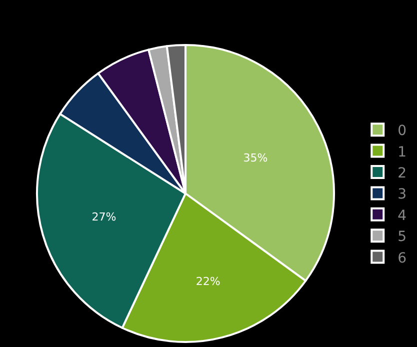  What do you see at coordinates (402, 173) in the screenshot?
I see `legend-label: 2` at bounding box center [402, 173].